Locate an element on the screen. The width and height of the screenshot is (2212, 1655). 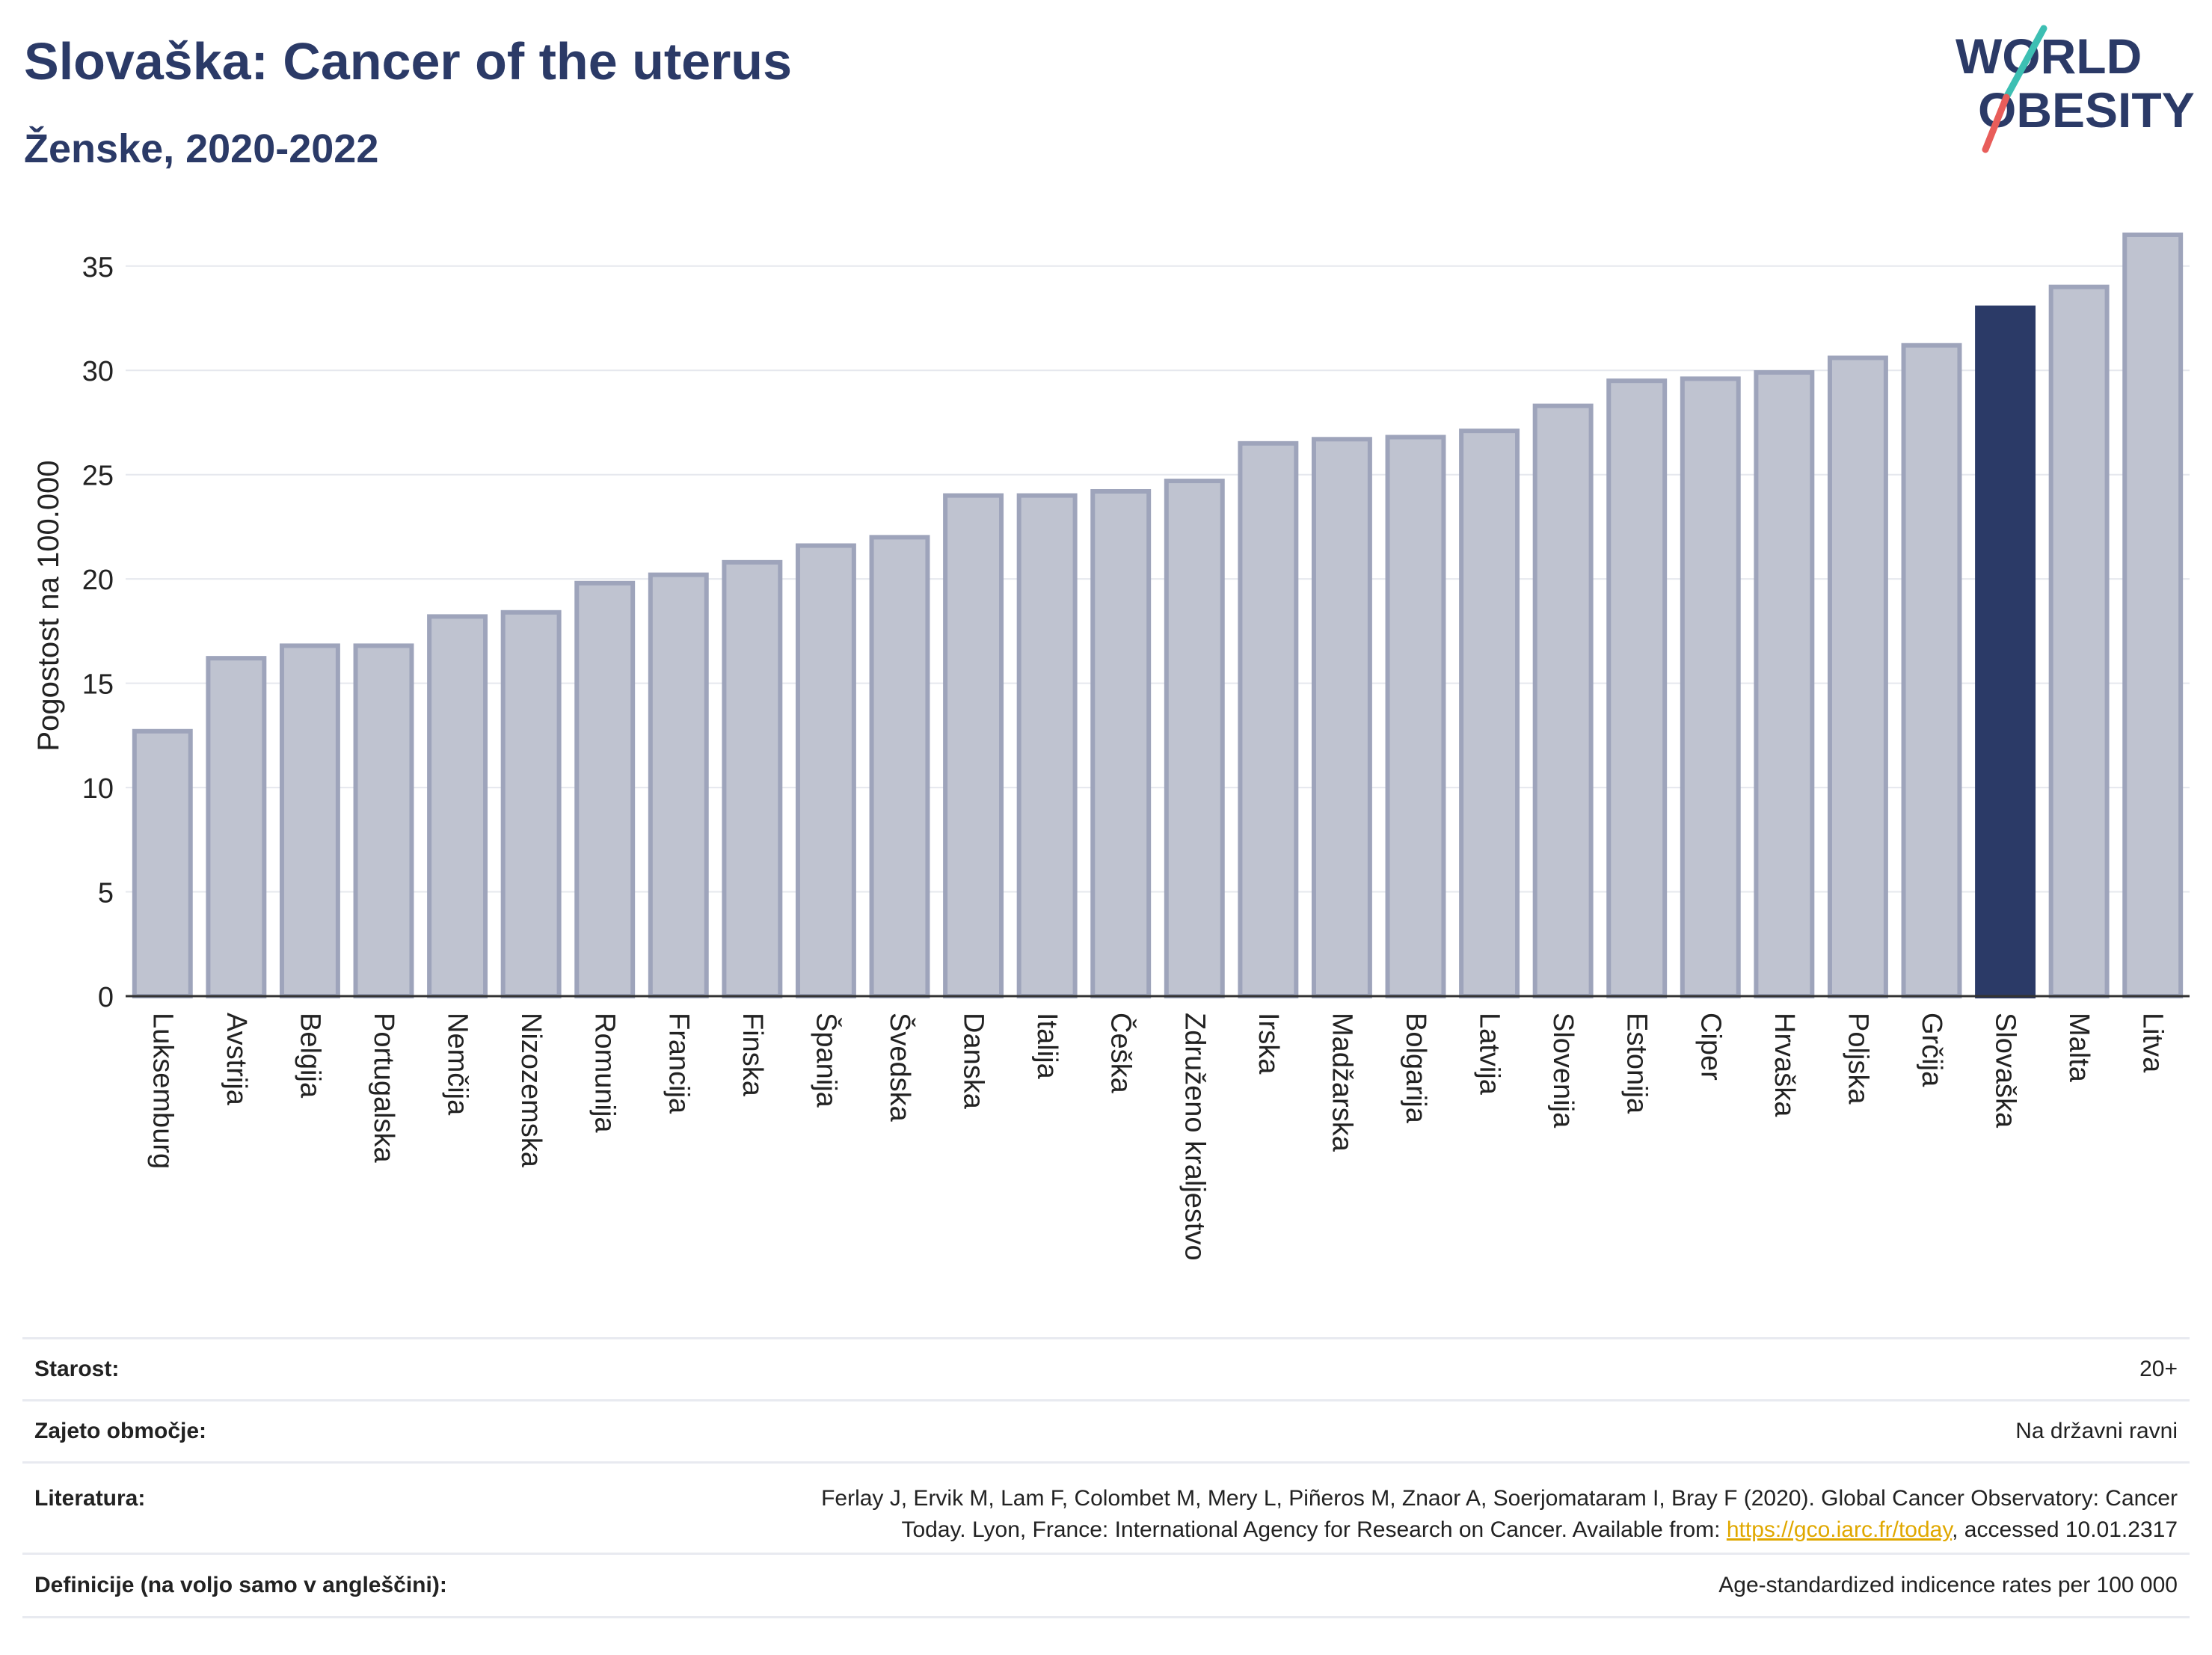
chart-subtitle: Ženske, 2020-2022 is located at coordinates (201, 148).